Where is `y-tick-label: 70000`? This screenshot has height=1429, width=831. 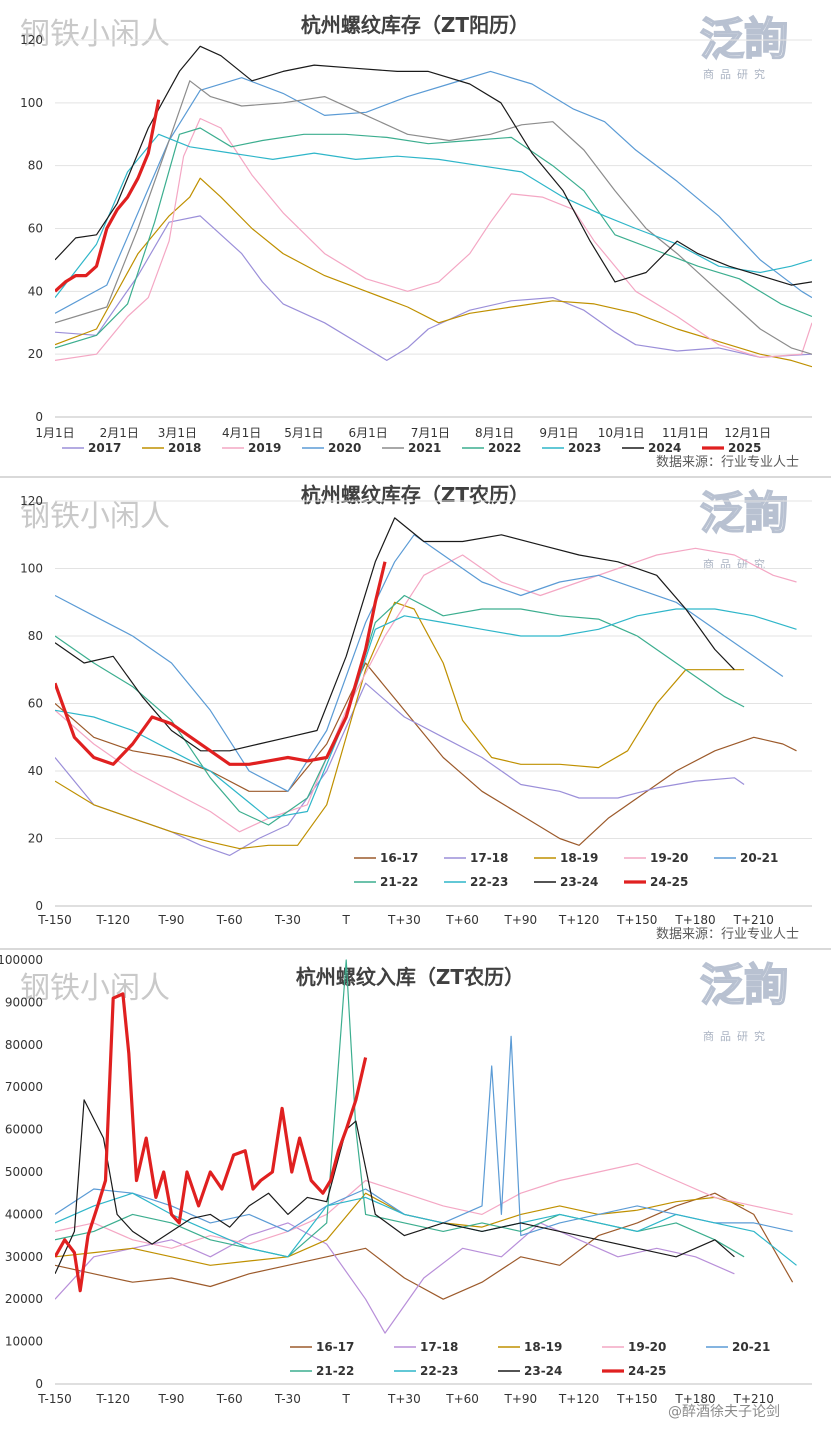
y-tick-label: 70000 is located at coordinates (24, 1087).